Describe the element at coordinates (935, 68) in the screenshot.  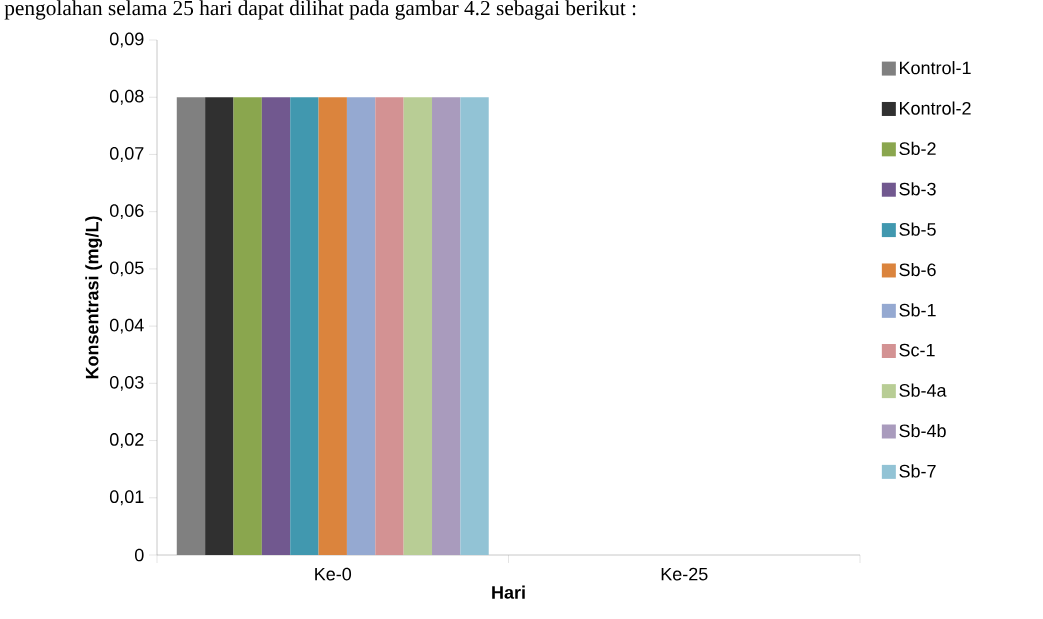
I see `legend-label: Kontrol-1` at that location.